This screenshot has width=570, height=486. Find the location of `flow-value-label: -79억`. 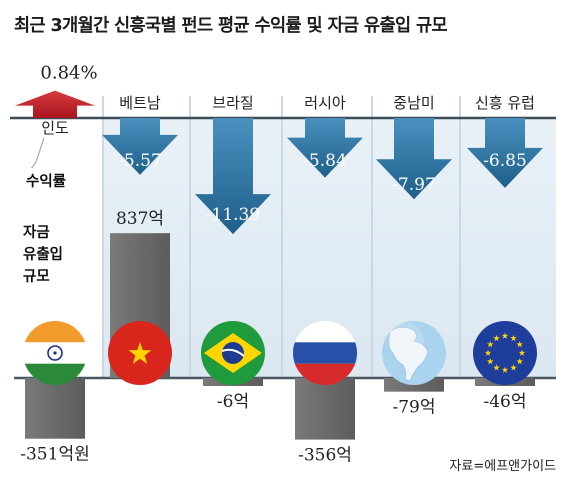

flow-value-label: -79억 is located at coordinates (413, 408).